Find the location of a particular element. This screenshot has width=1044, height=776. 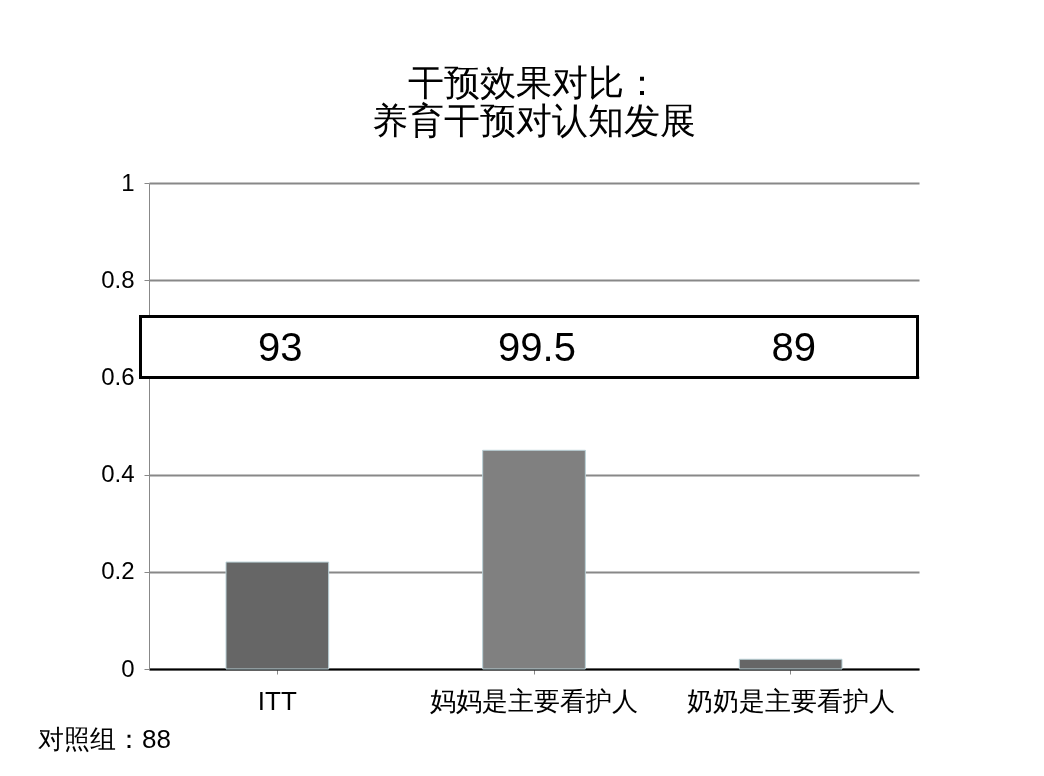

y-tick-label: 1 is located at coordinates (128, 182).